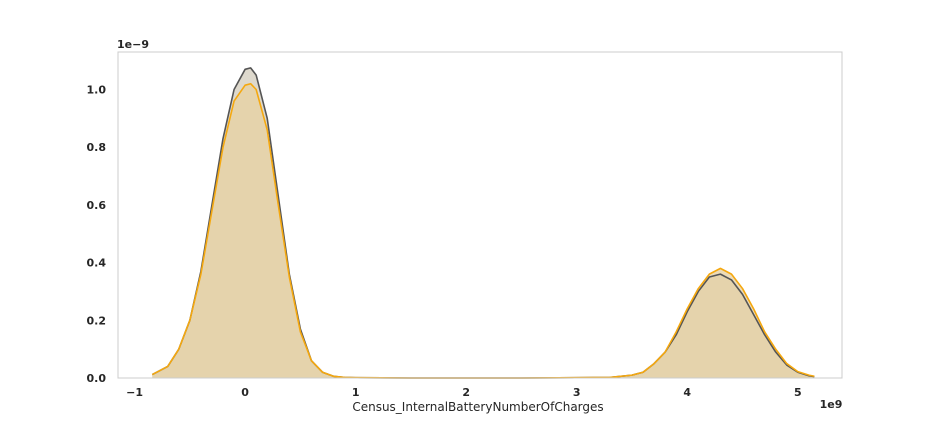  What do you see at coordinates (133, 44) in the screenshot?
I see `y-offset-label: 1e−9` at bounding box center [133, 44].